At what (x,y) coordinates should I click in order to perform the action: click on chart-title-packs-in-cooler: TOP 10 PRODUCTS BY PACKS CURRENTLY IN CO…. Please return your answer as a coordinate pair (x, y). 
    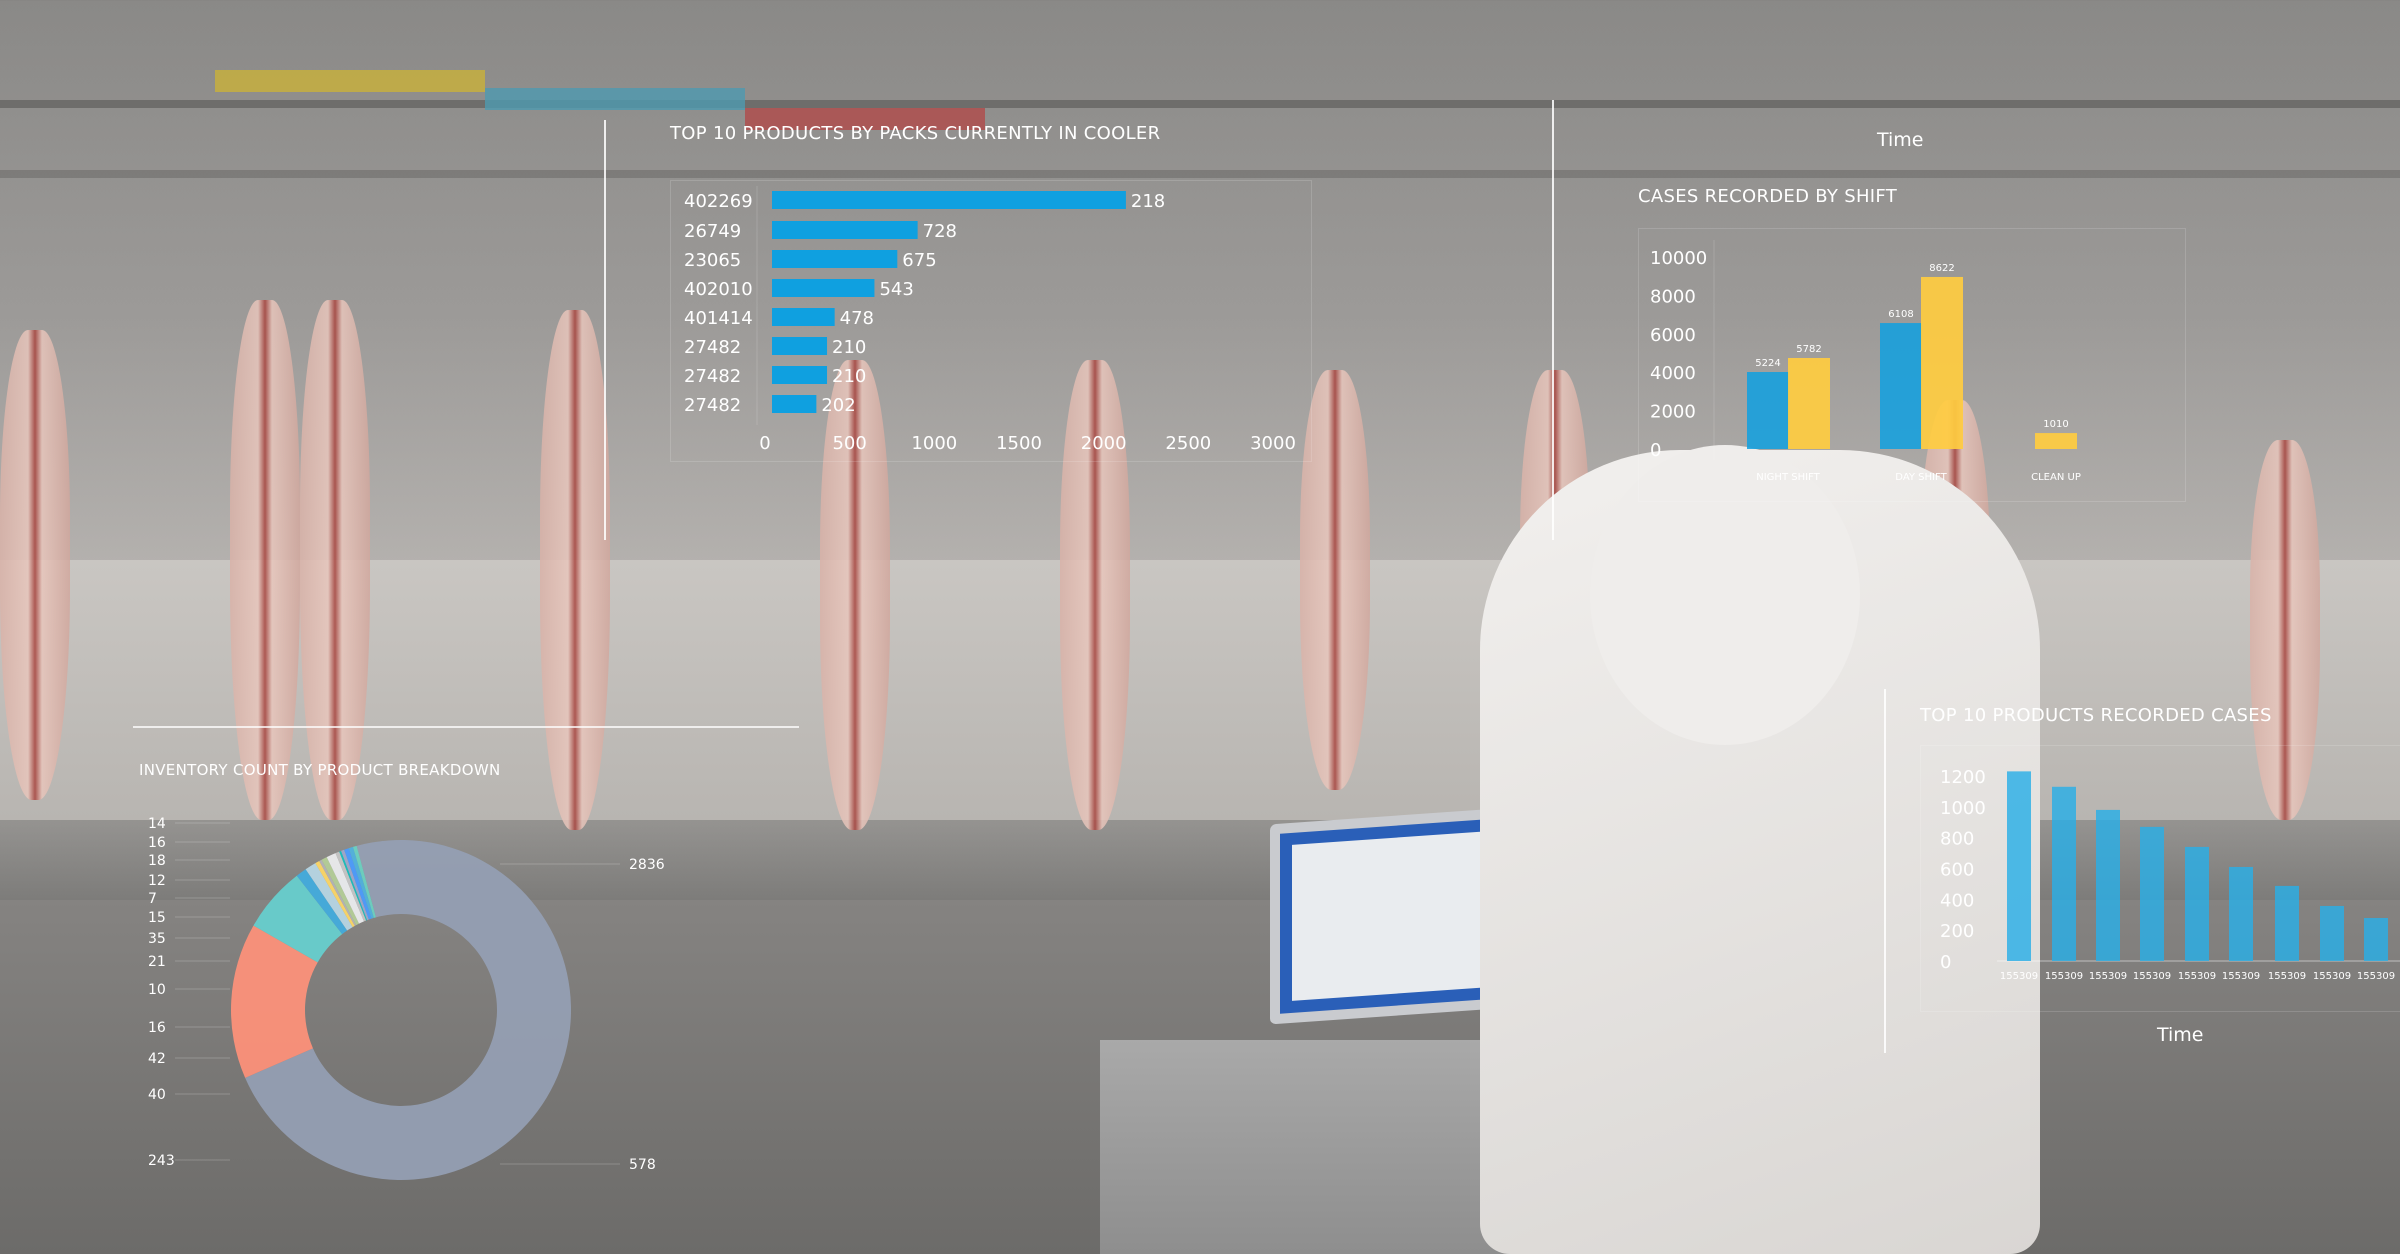
    Looking at the image, I should click on (915, 133).